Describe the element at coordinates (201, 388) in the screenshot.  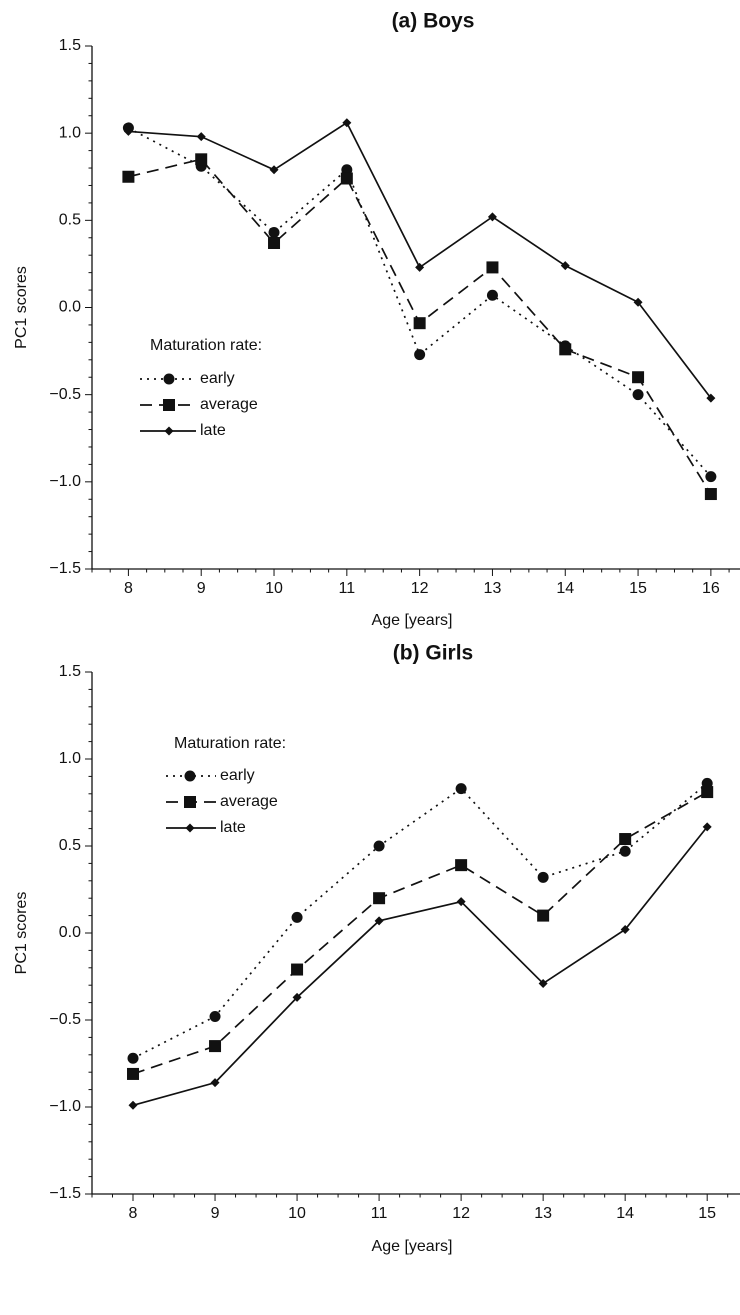
I see `legend: Maturation rate: early average late` at that location.